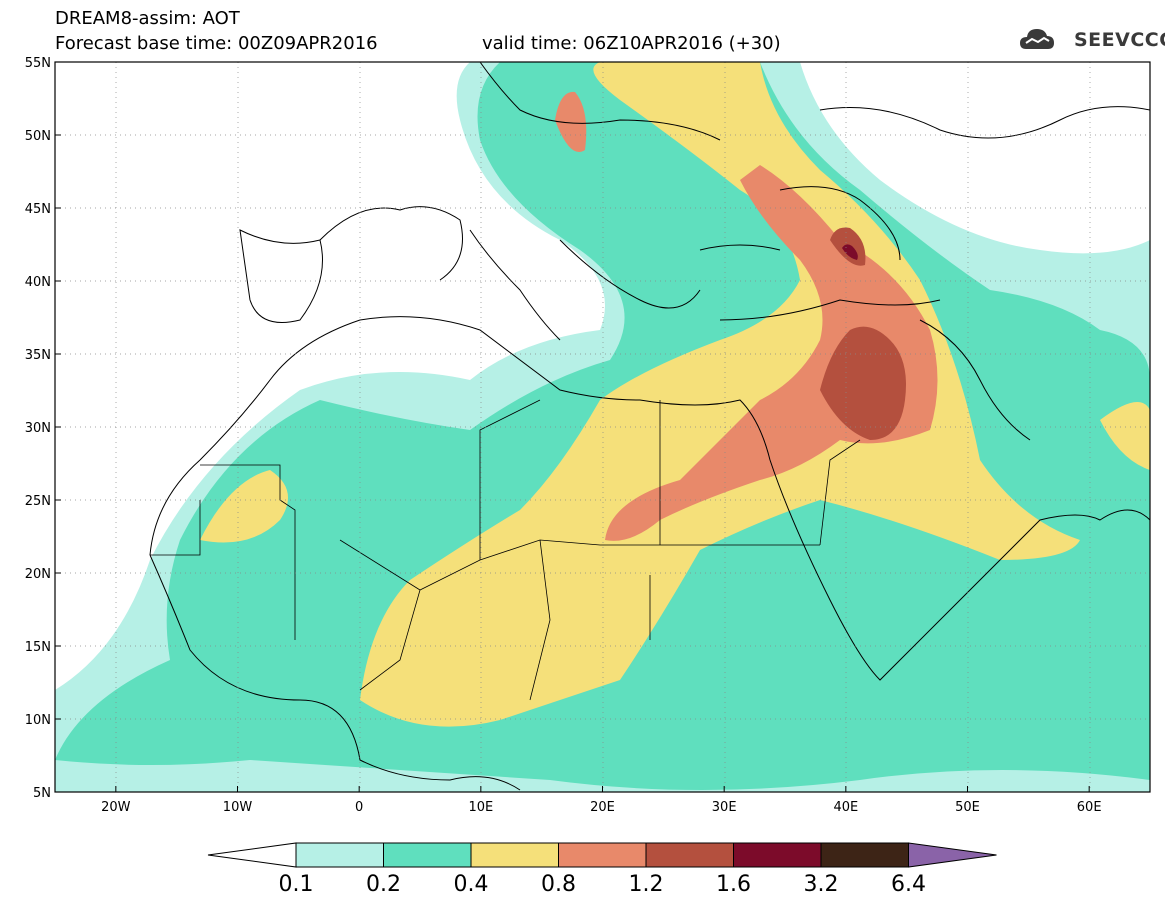 This screenshot has width=1165, height=905. What do you see at coordinates (821, 884) in the screenshot?
I see `colorbar-label: 3.2` at bounding box center [821, 884].